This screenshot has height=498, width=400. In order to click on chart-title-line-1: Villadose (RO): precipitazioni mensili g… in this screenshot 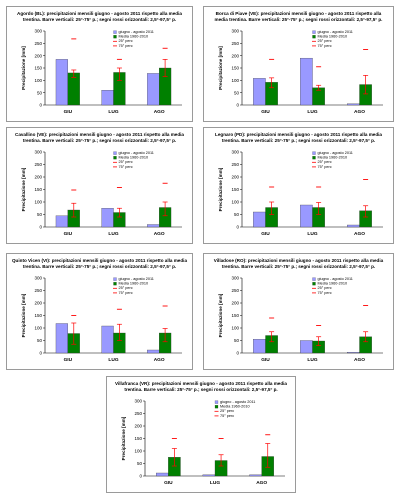, I will do `click(298, 260)`.